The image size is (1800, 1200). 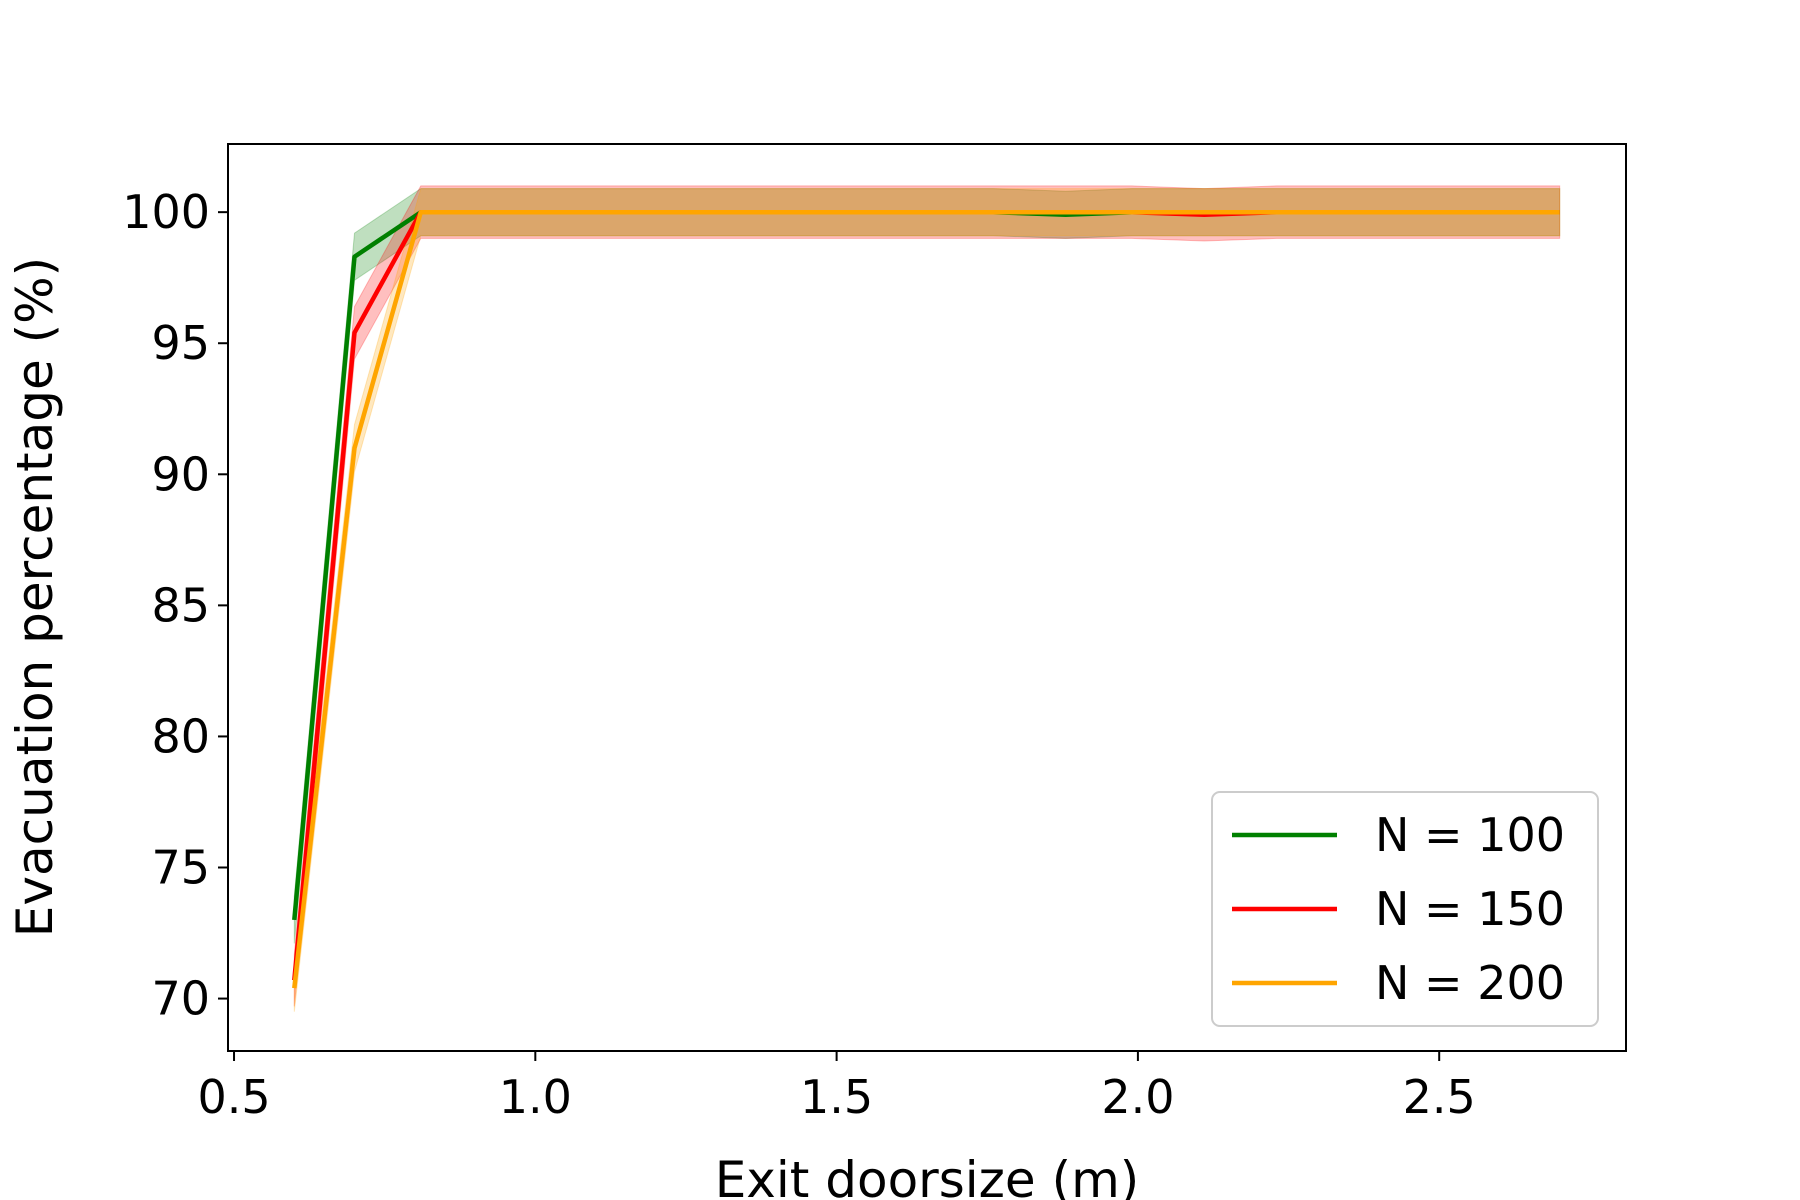 What do you see at coordinates (180, 474) in the screenshot?
I see `y-tick-label: 90` at bounding box center [180, 474].